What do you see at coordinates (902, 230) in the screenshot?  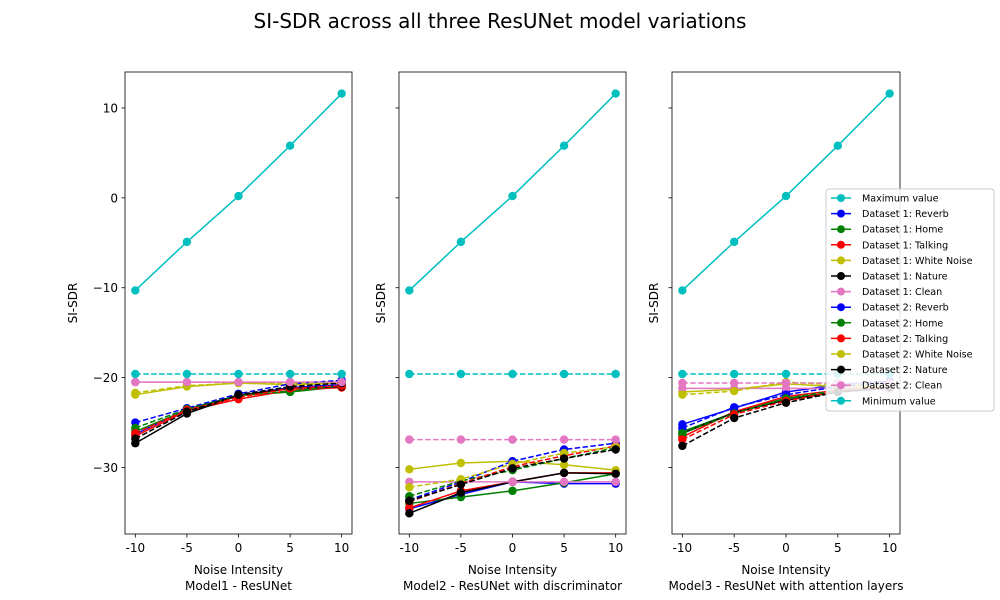 I see `legend-label: Dataset 1: Home` at bounding box center [902, 230].